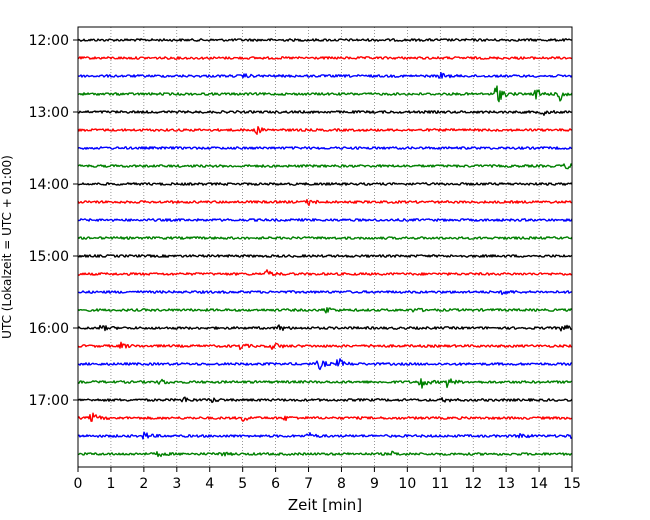  I want to click on x-tick-label: 1, so click(110, 484).